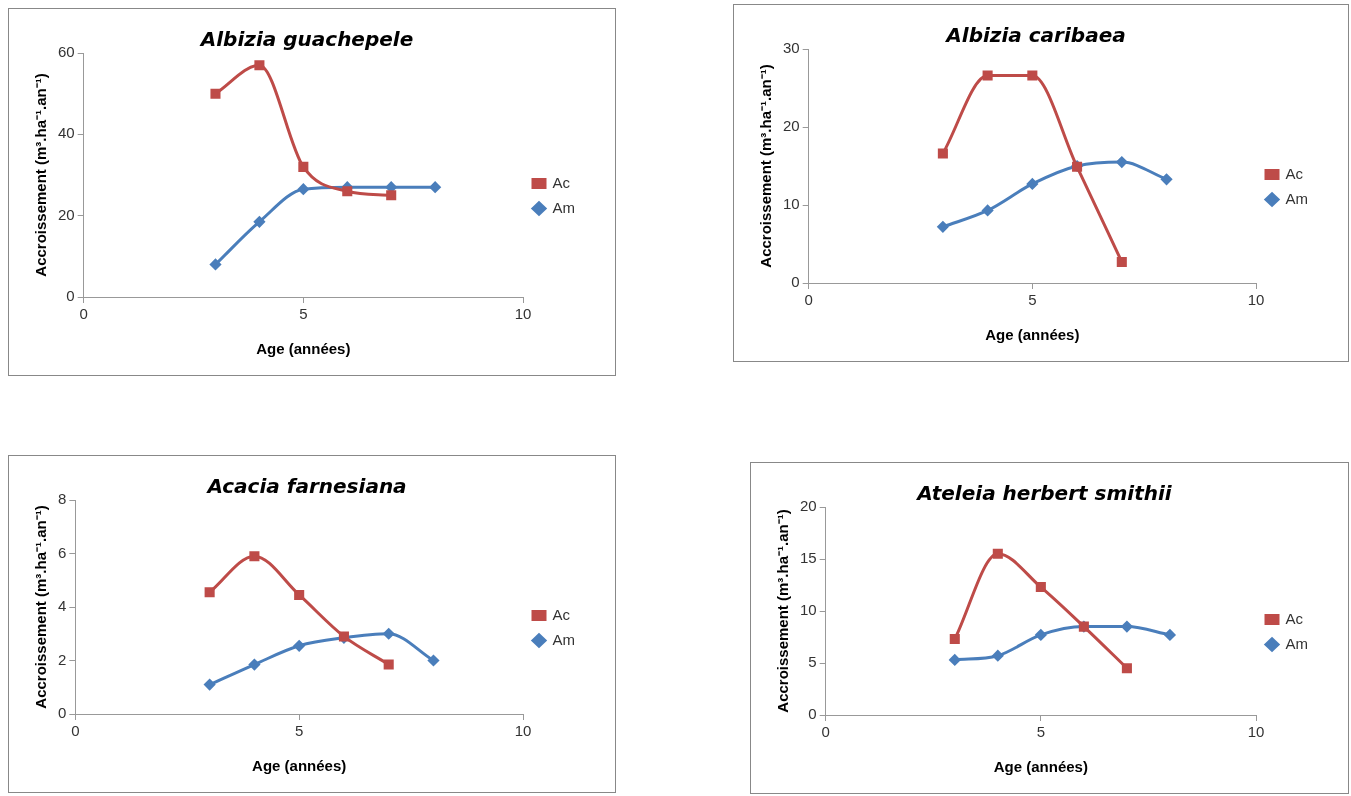  What do you see at coordinates (808, 558) in the screenshot?
I see `y-tick-label: 15` at bounding box center [808, 558].